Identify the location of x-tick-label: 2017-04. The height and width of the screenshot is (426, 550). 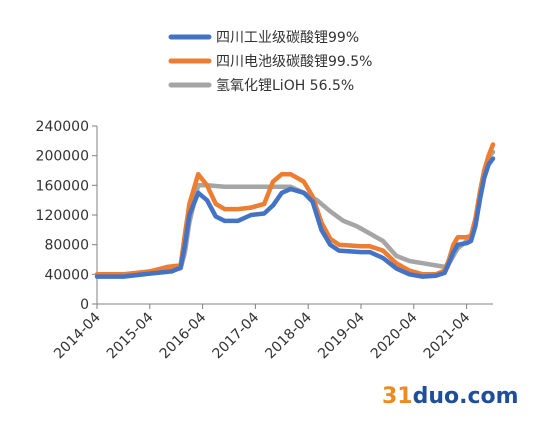
(236, 335).